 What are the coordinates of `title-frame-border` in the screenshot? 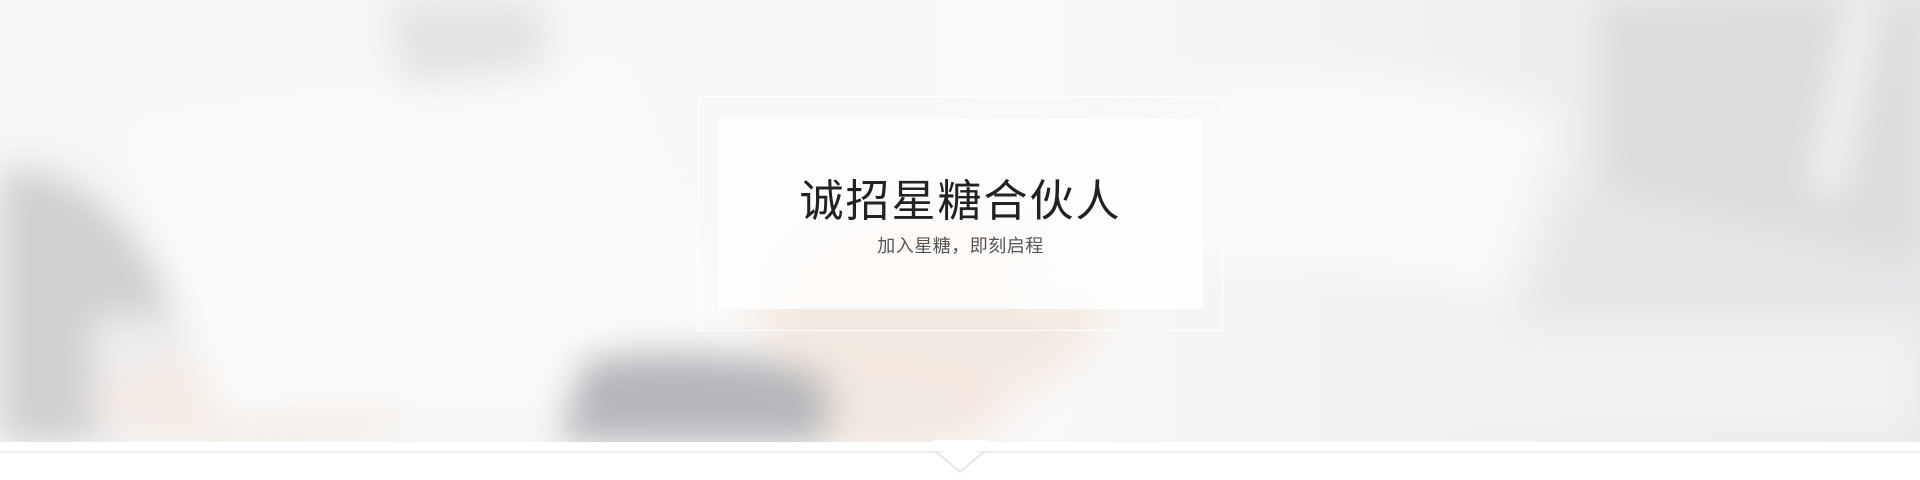 It's located at (960, 213).